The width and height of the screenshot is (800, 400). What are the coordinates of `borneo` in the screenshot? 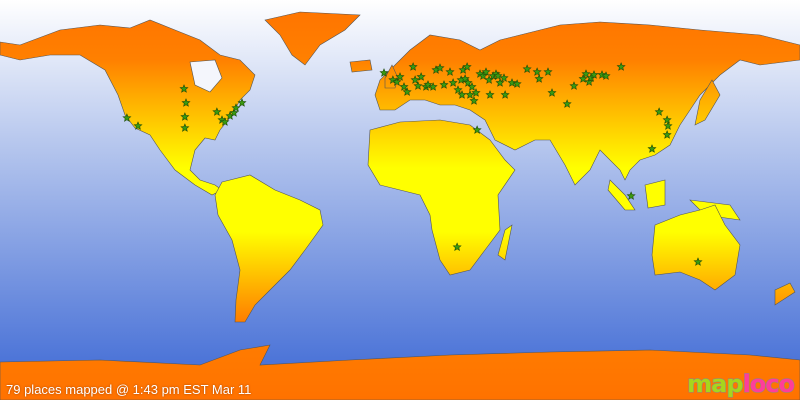 It's located at (655, 194).